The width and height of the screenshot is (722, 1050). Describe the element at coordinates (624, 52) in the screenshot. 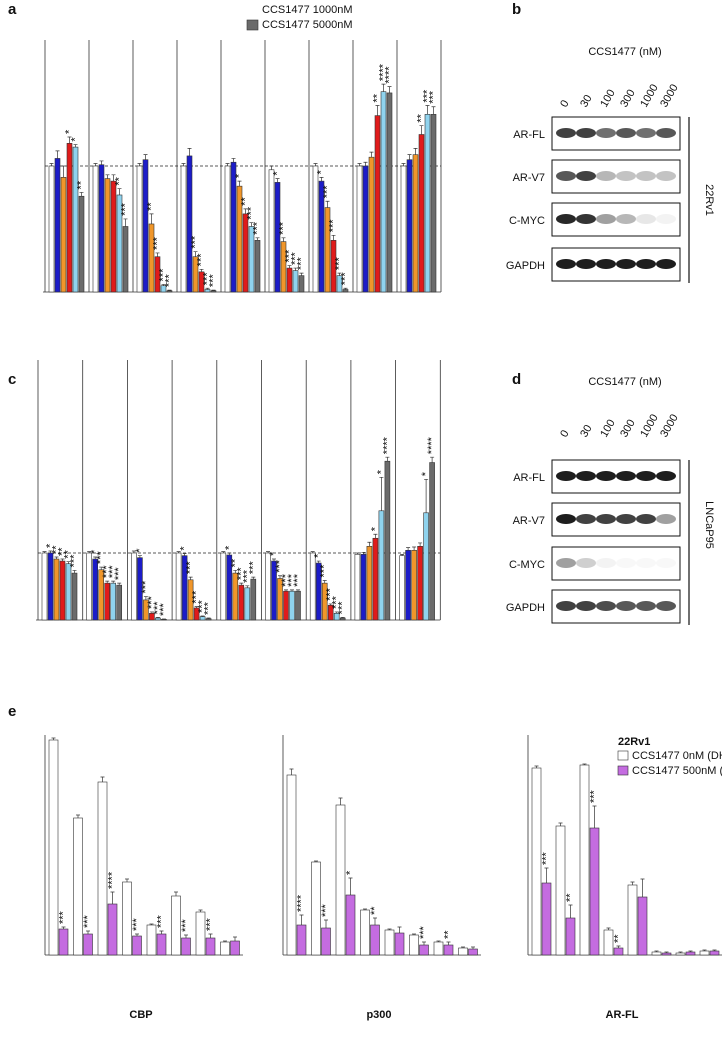

I see `blot-title: CCS1477 (nM)` at that location.